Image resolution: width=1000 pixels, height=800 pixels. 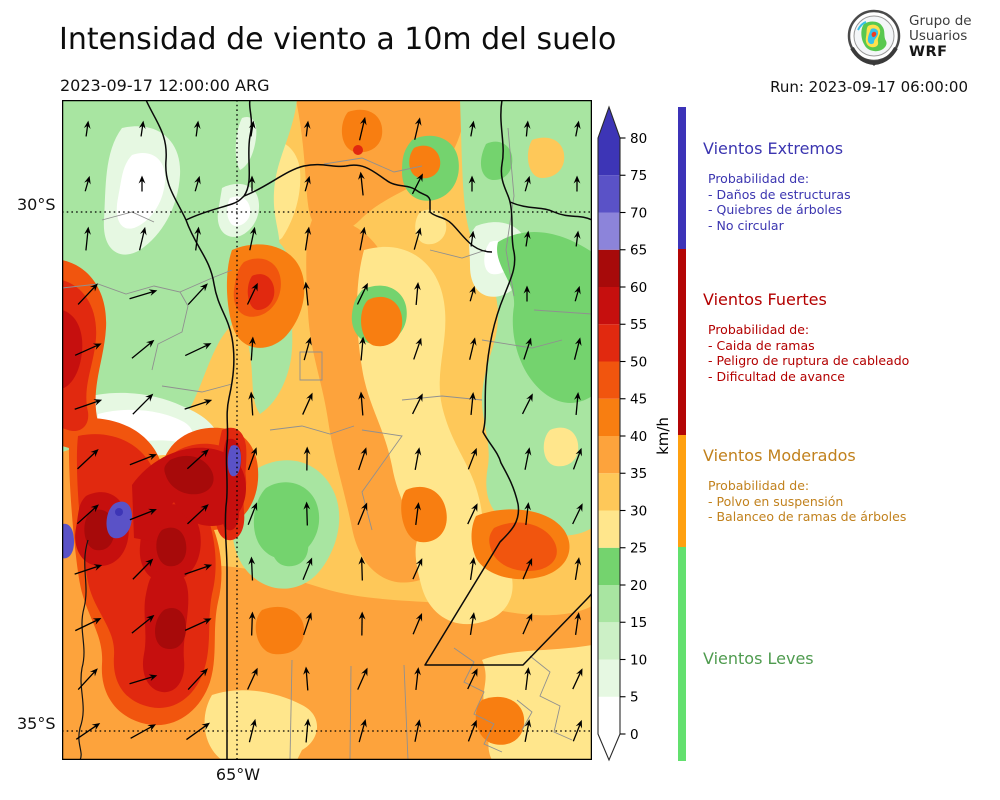 I want to click on svg-text: 15, so click(x=638, y=623).